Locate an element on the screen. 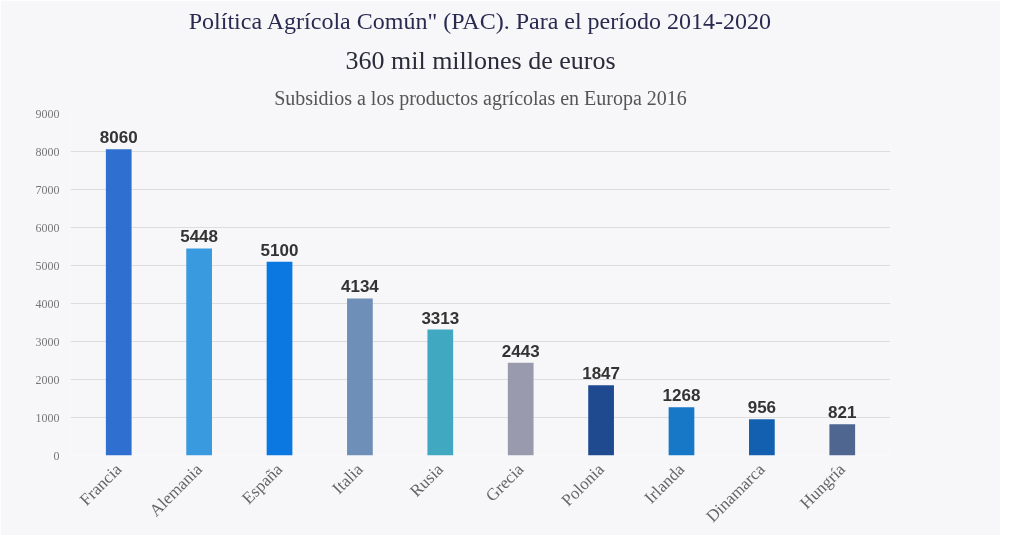  data-label: 1847 is located at coordinates (601, 374).